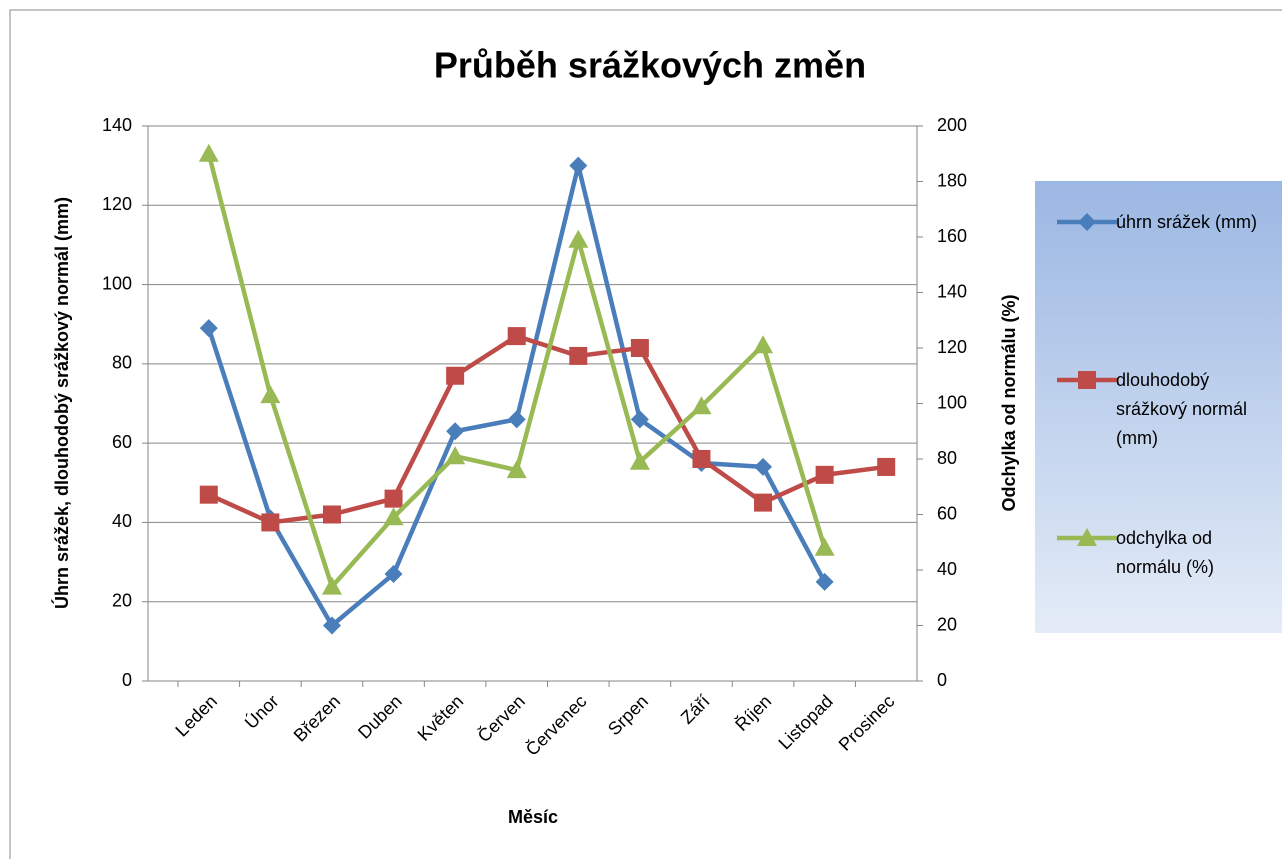 The image size is (1282, 859). I want to click on y2-tick-label: 200, so click(952, 125).